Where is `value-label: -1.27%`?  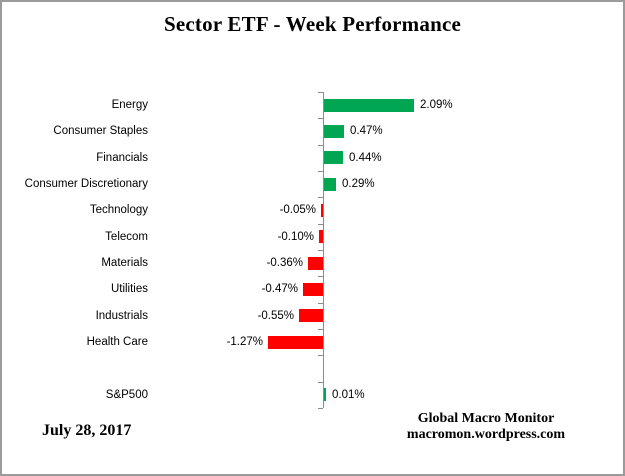 value-label: -1.27% is located at coordinates (244, 342).